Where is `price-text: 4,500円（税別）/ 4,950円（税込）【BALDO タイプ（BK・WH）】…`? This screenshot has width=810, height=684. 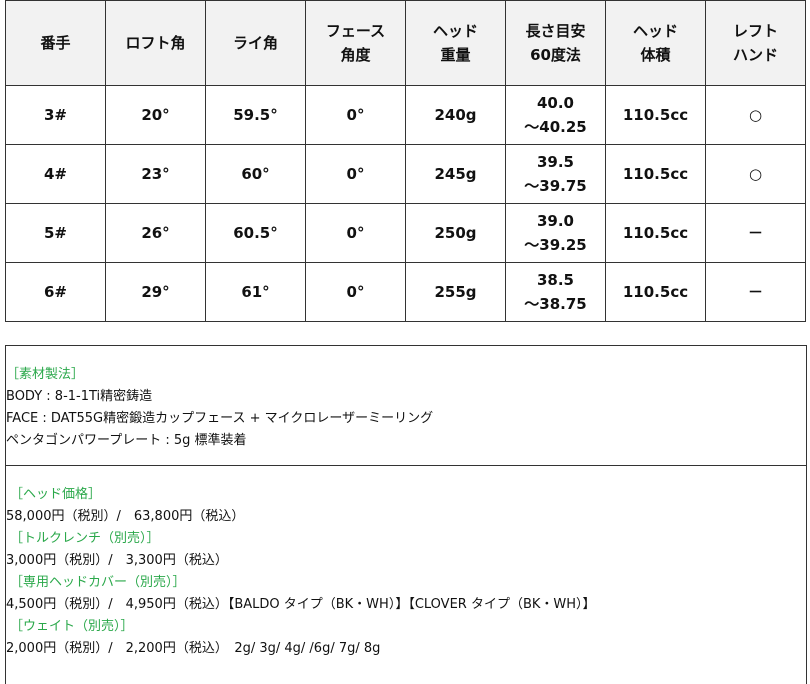 price-text: 4,500円（税別）/ 4,950円（税込）【BALDO タイプ（BK・WH）】… is located at coordinates (301, 604).